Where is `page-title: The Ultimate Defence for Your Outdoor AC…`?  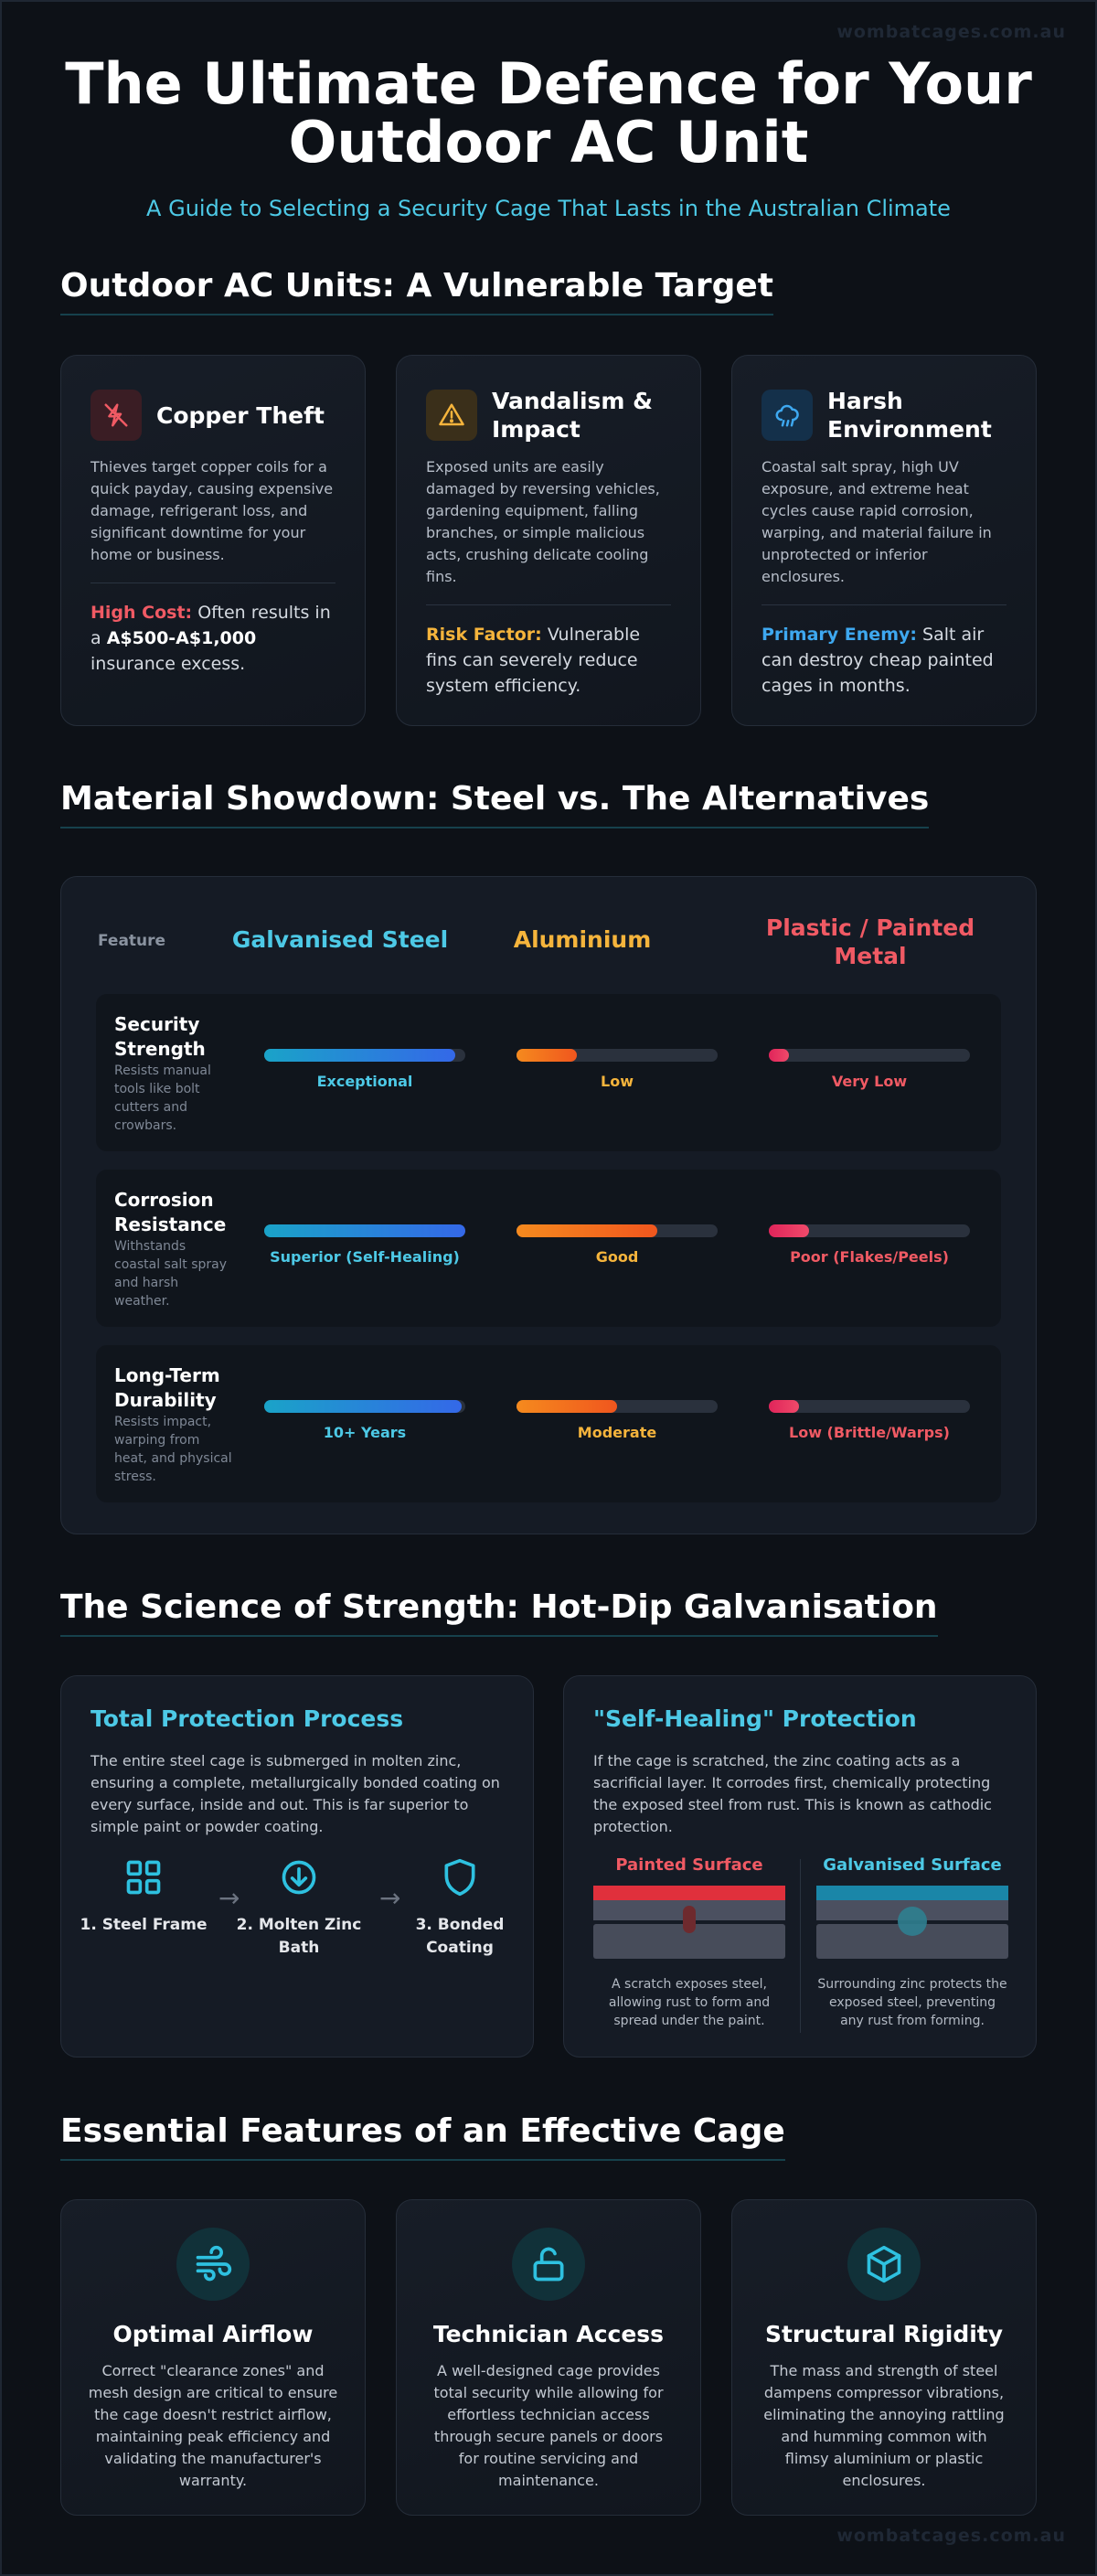 page-title: The Ultimate Defence for Your Outdoor AC… is located at coordinates (548, 113).